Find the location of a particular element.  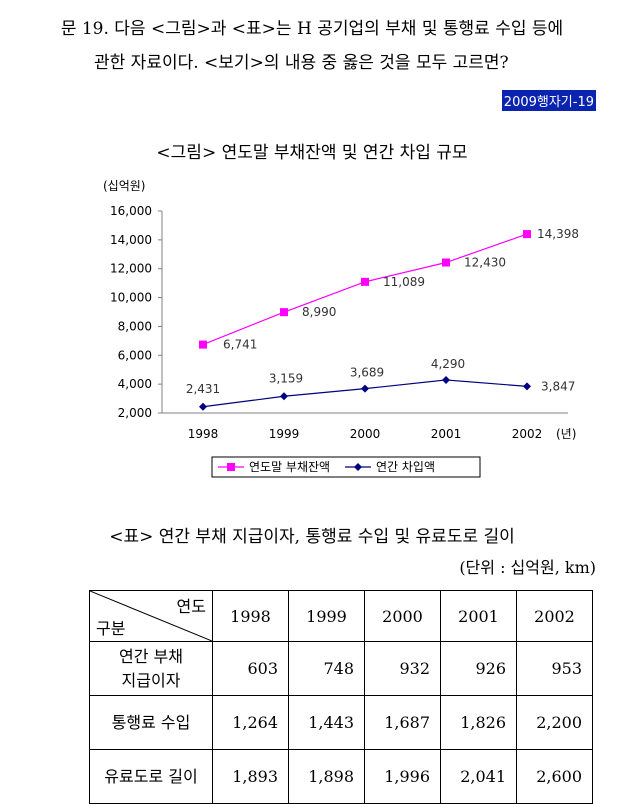

series-0: 6,741 8,990 11,089 12,430 14,398 is located at coordinates (389, 289).